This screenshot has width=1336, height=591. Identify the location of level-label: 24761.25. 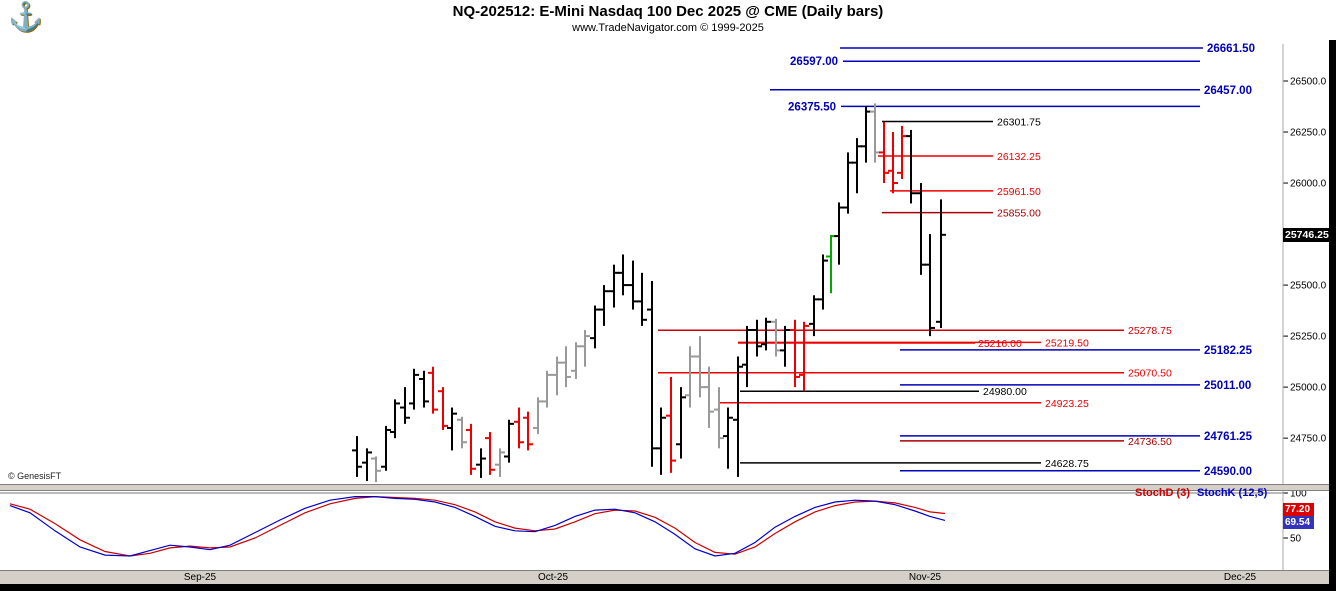
(1228, 437).